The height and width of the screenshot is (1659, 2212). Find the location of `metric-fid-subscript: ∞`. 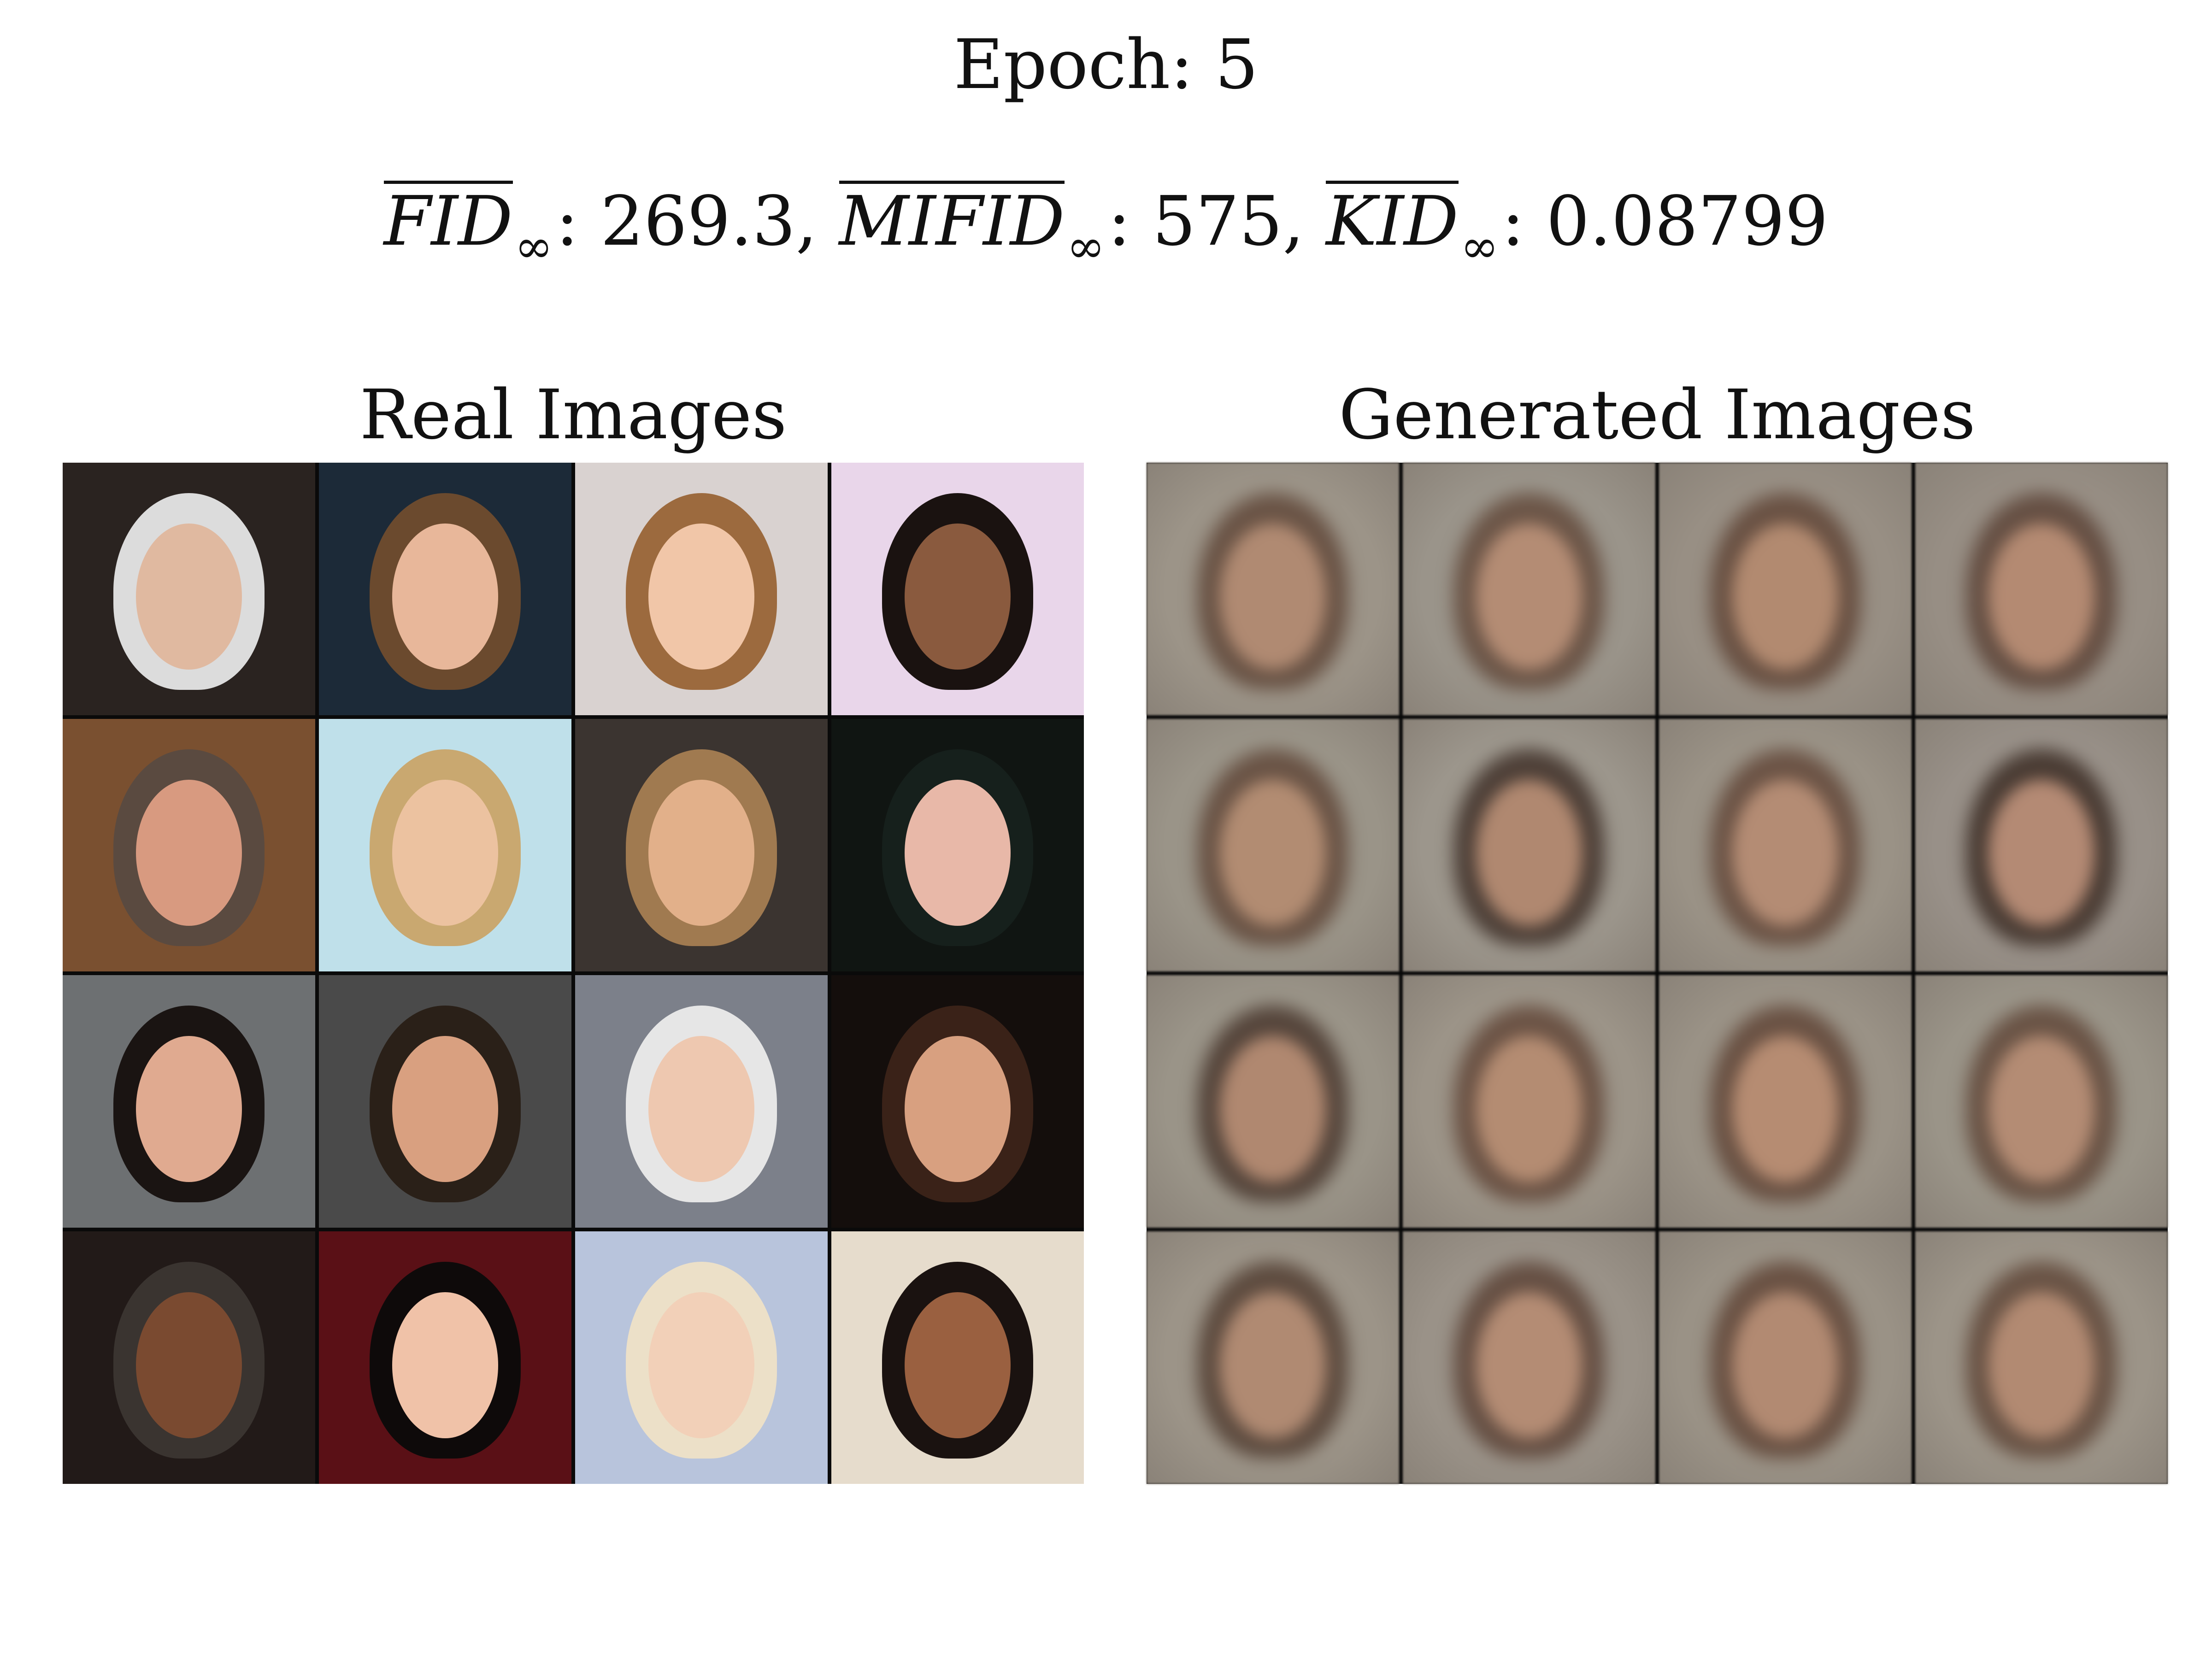

metric-fid-subscript: ∞ is located at coordinates (533, 246).